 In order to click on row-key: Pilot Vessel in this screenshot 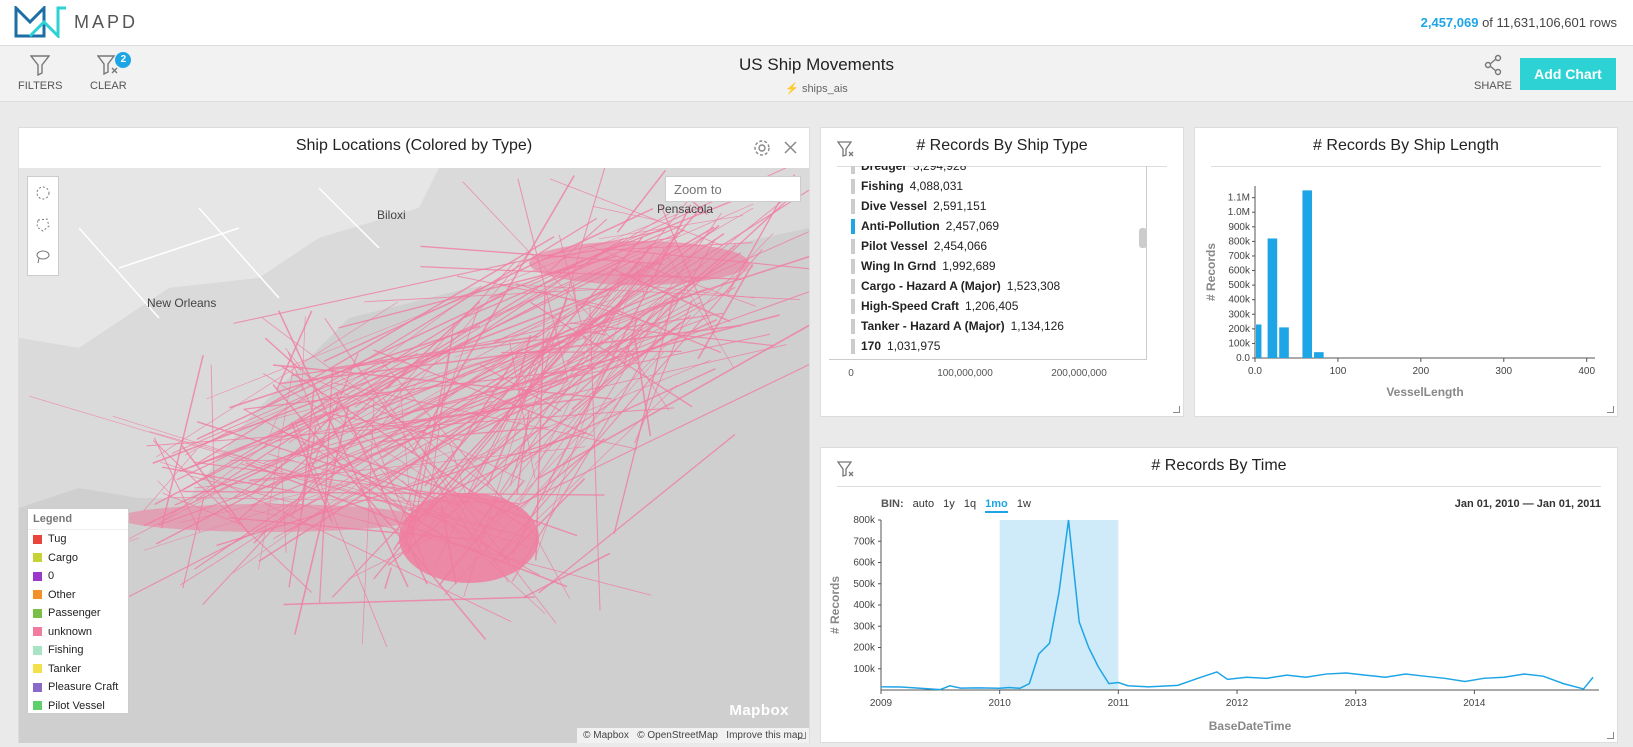, I will do `click(894, 246)`.